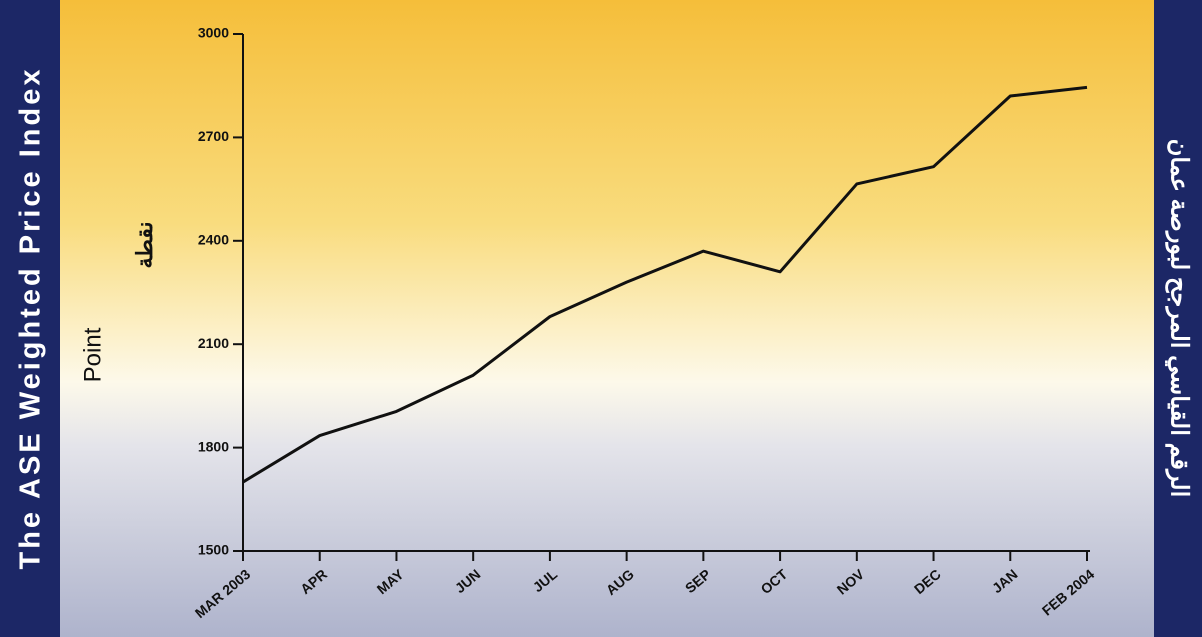  I want to click on y-tick-label: 2100, so click(213, 343).